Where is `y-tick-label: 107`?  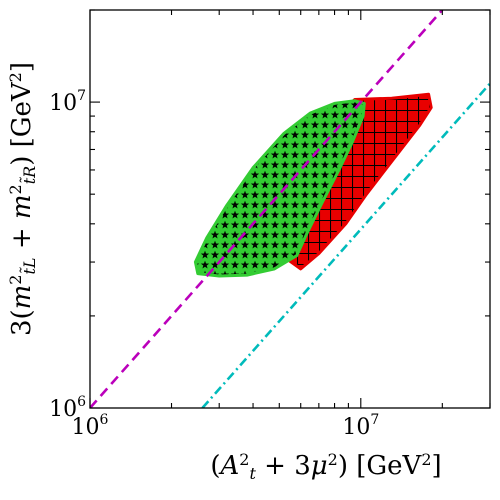
y-tick-label: 107 is located at coordinates (67, 102).